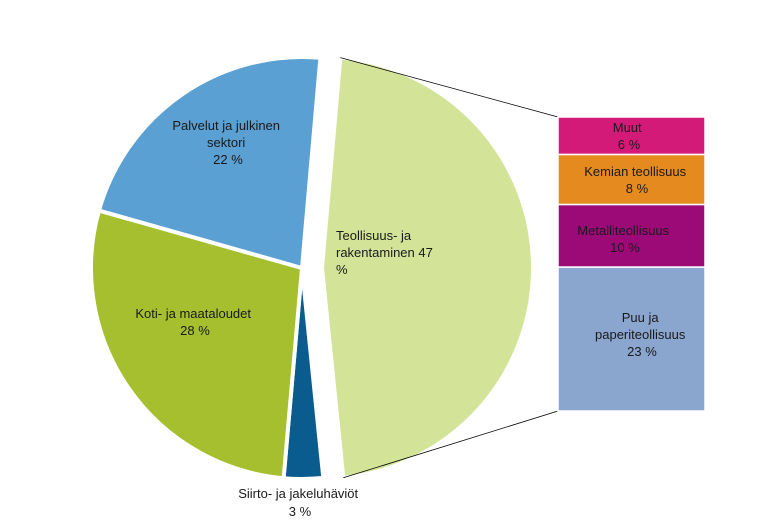 The width and height of the screenshot is (773, 527). What do you see at coordinates (194, 322) in the screenshot?
I see `slice-label-koti: Koti- ja maataloudet 28 %` at bounding box center [194, 322].